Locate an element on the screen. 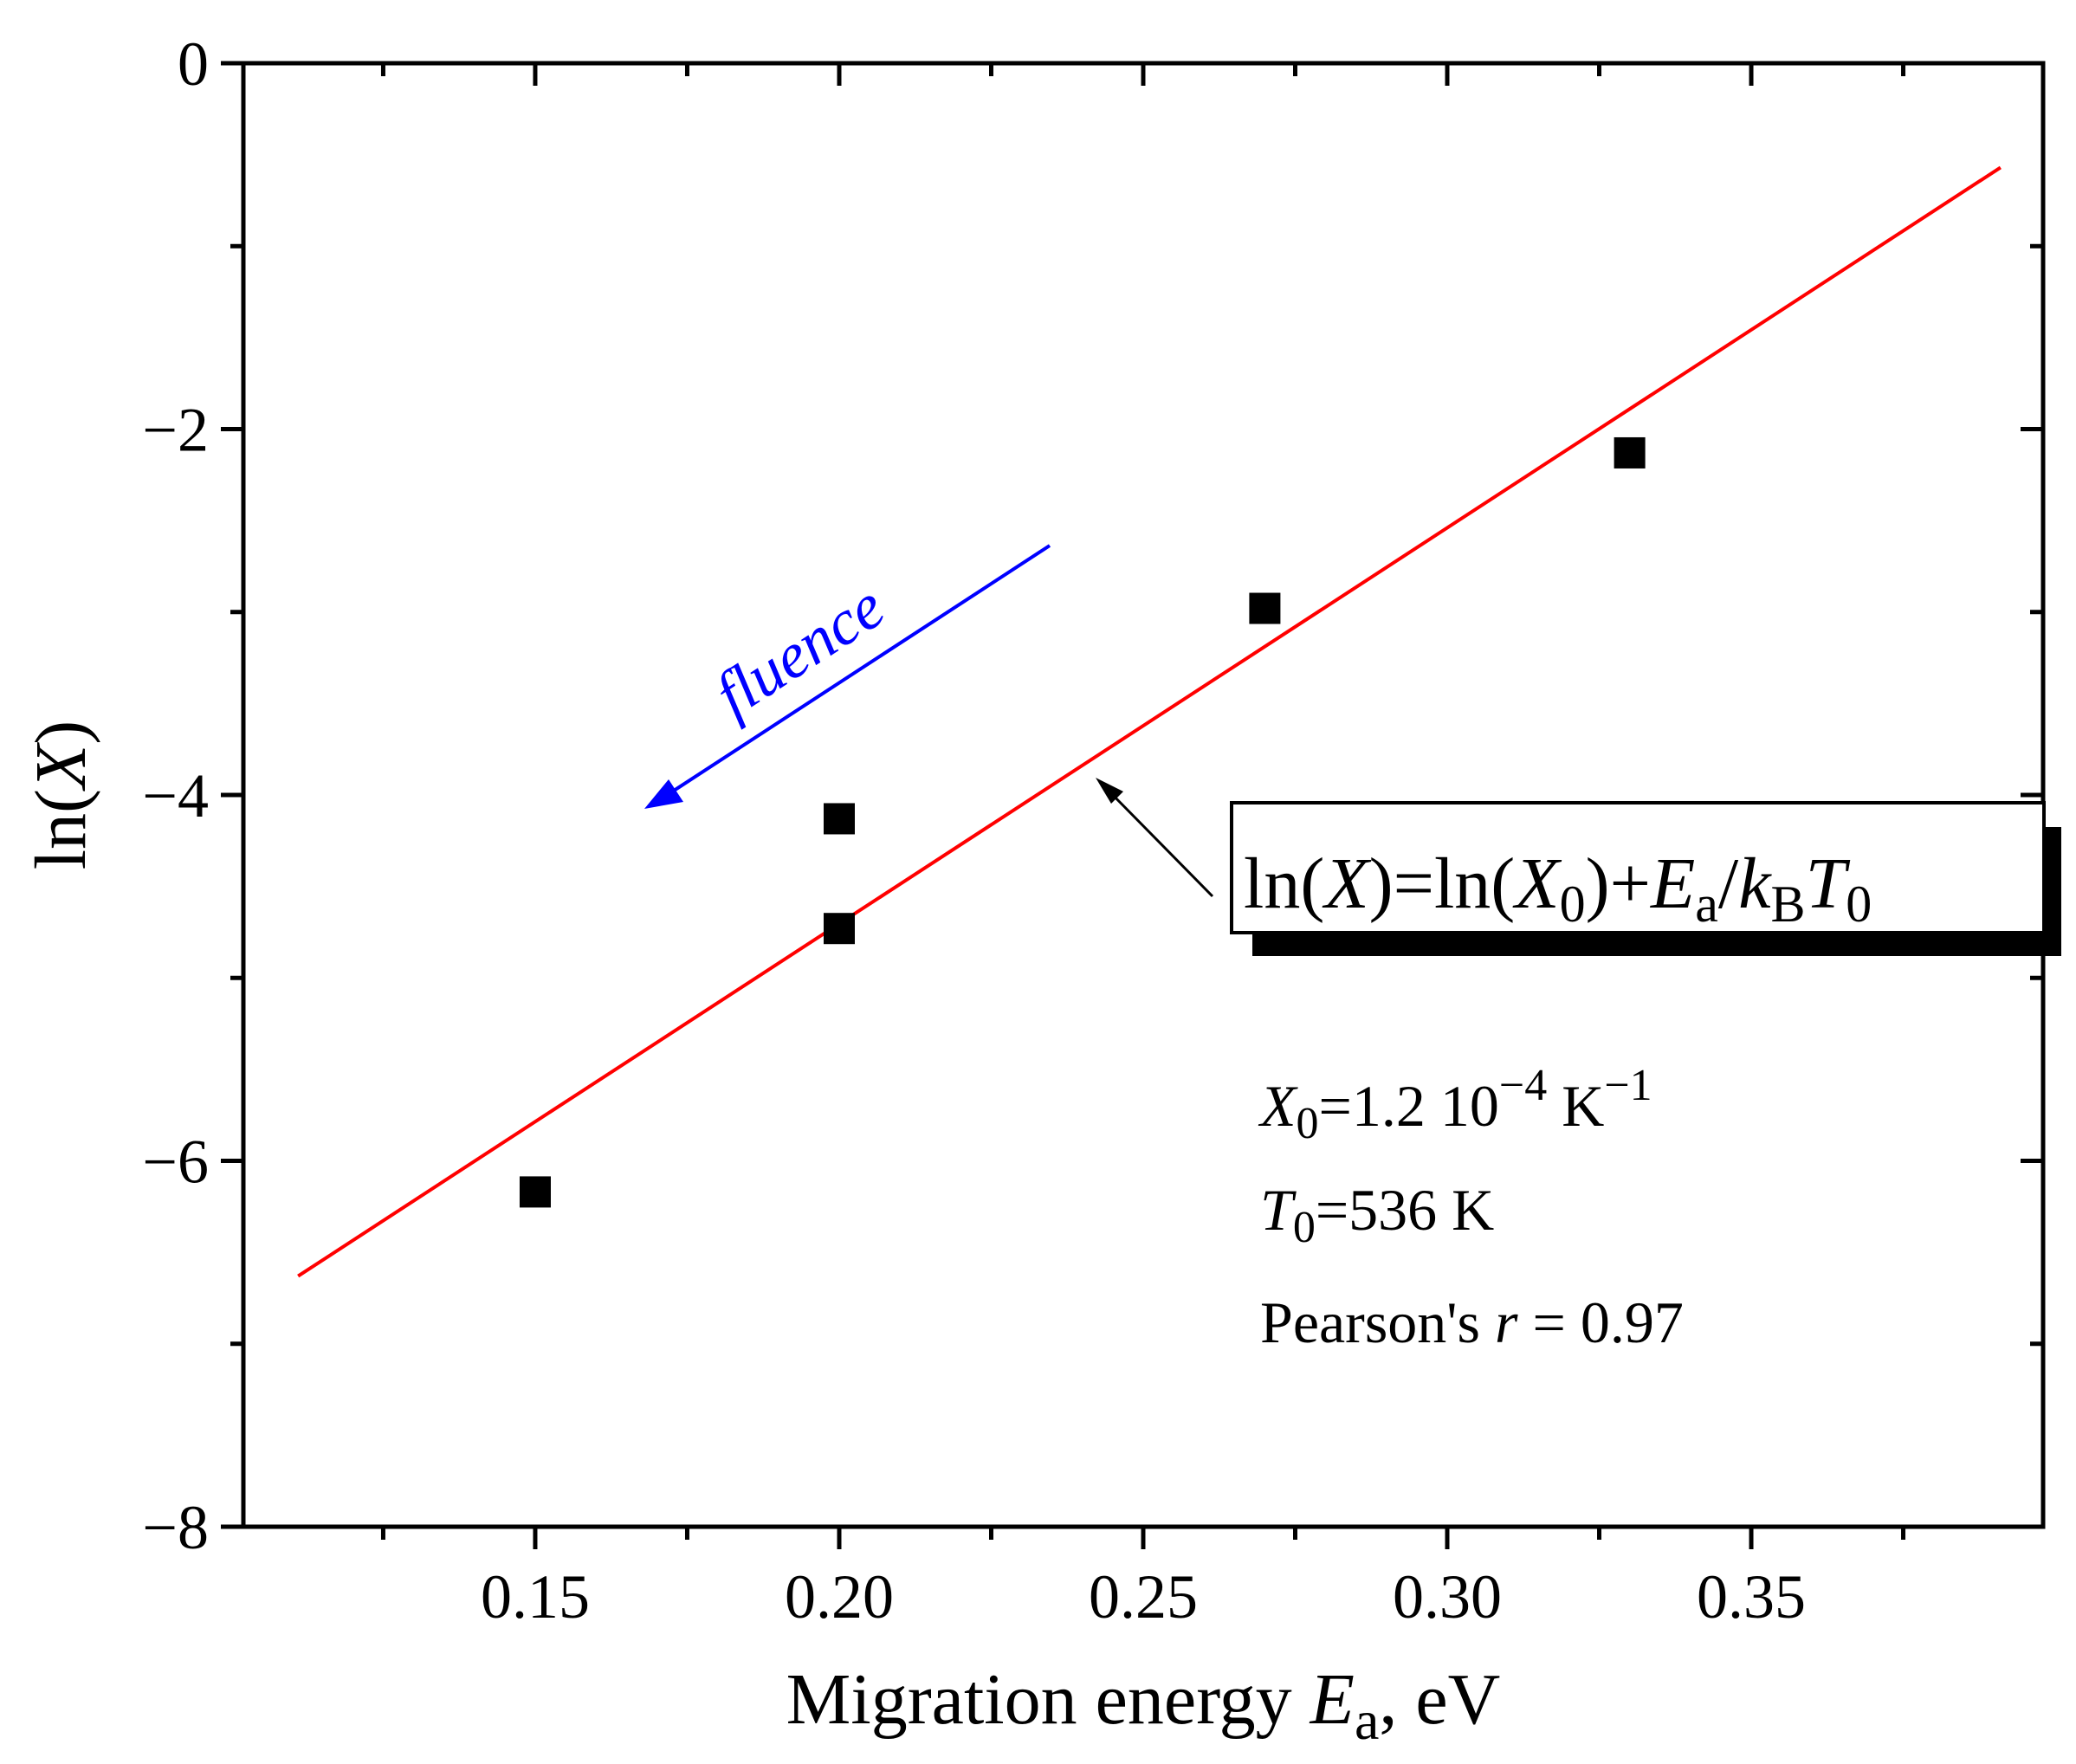  x-tick-label: 0.30 is located at coordinates (1447, 1597).